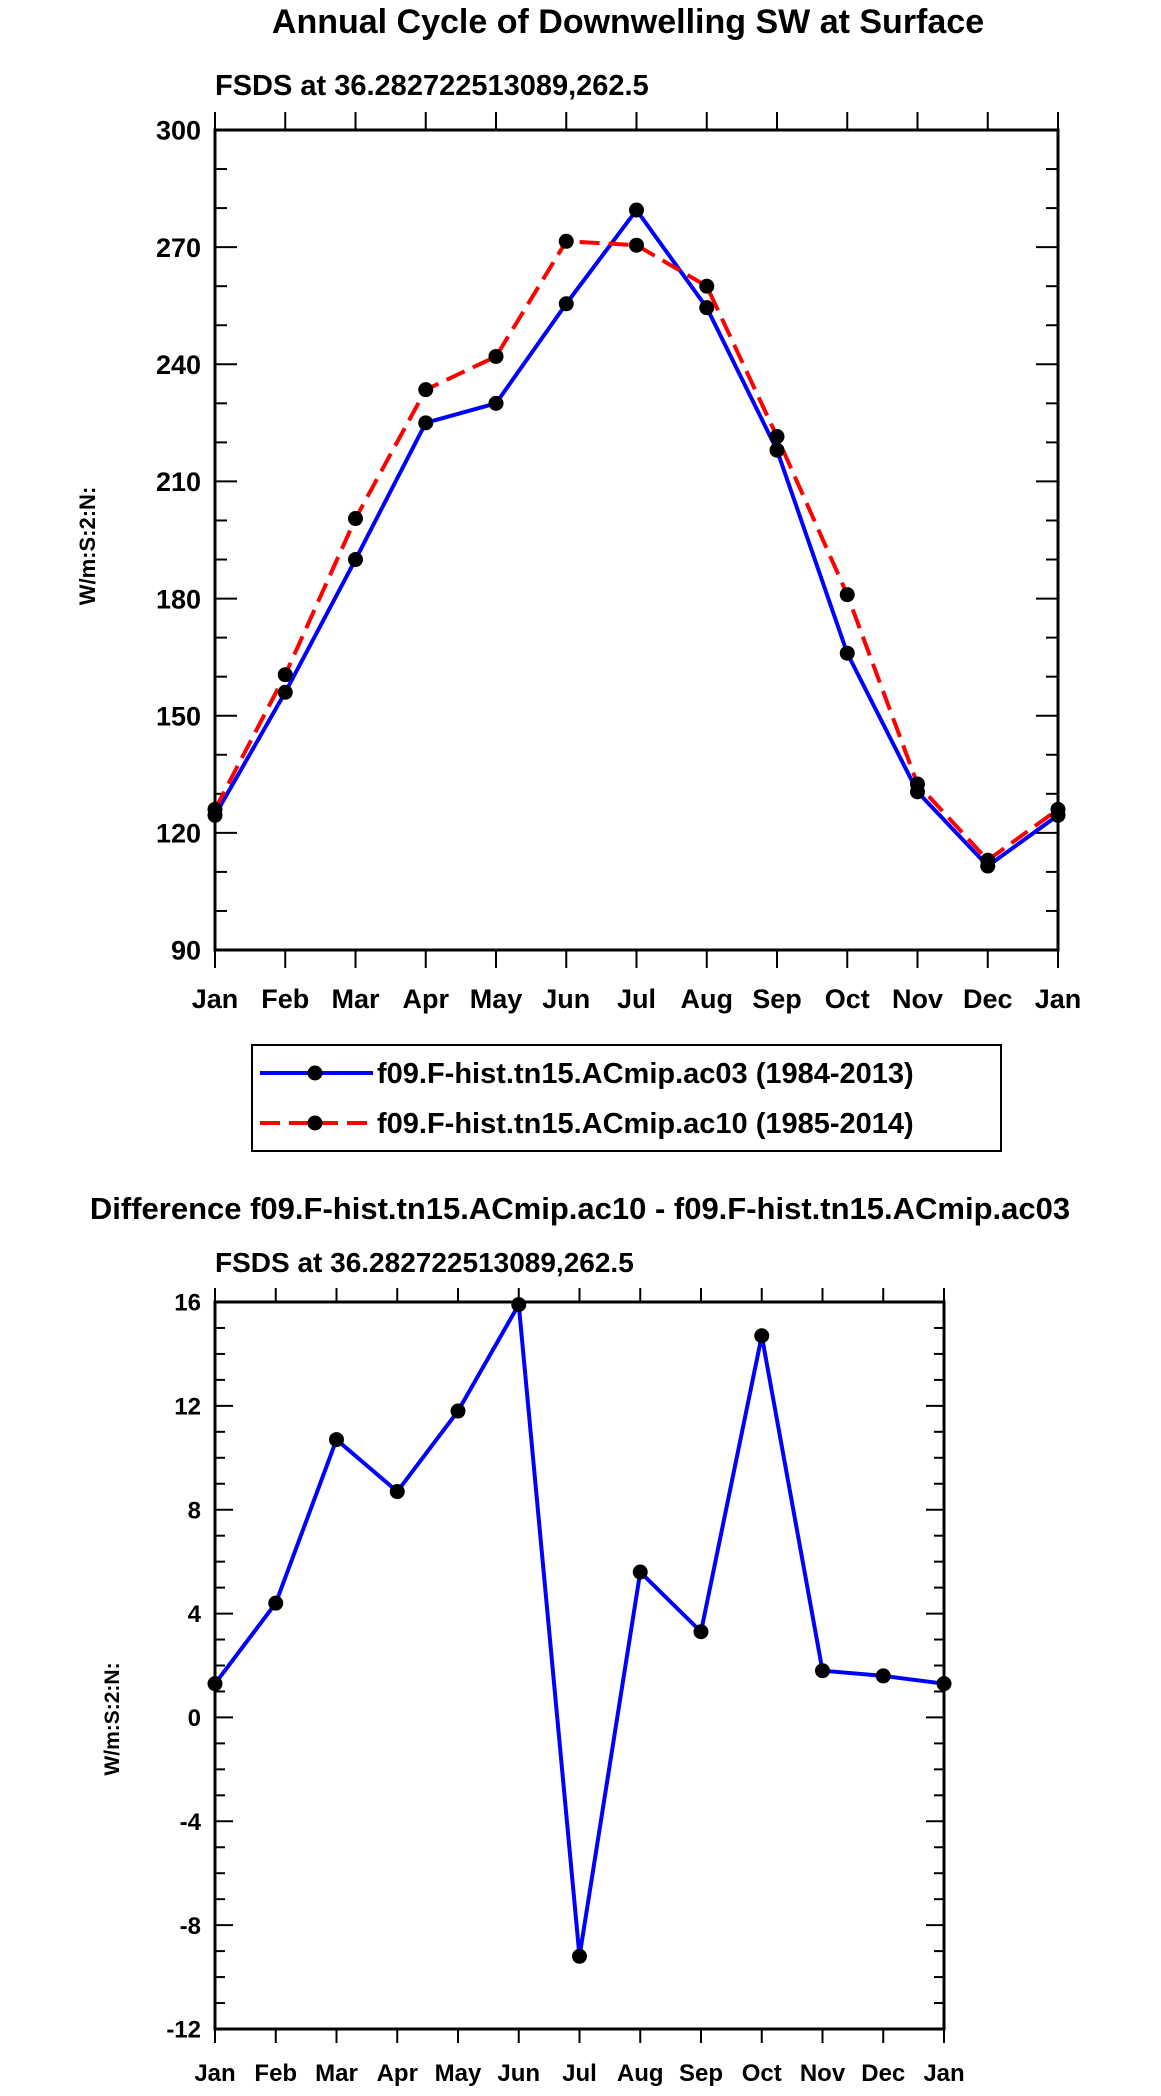 The width and height of the screenshot is (1161, 2096). Describe the element at coordinates (432, 86) in the screenshot. I see `chart1-subtitle: FSDS at 36.282722513089,262.5` at that location.